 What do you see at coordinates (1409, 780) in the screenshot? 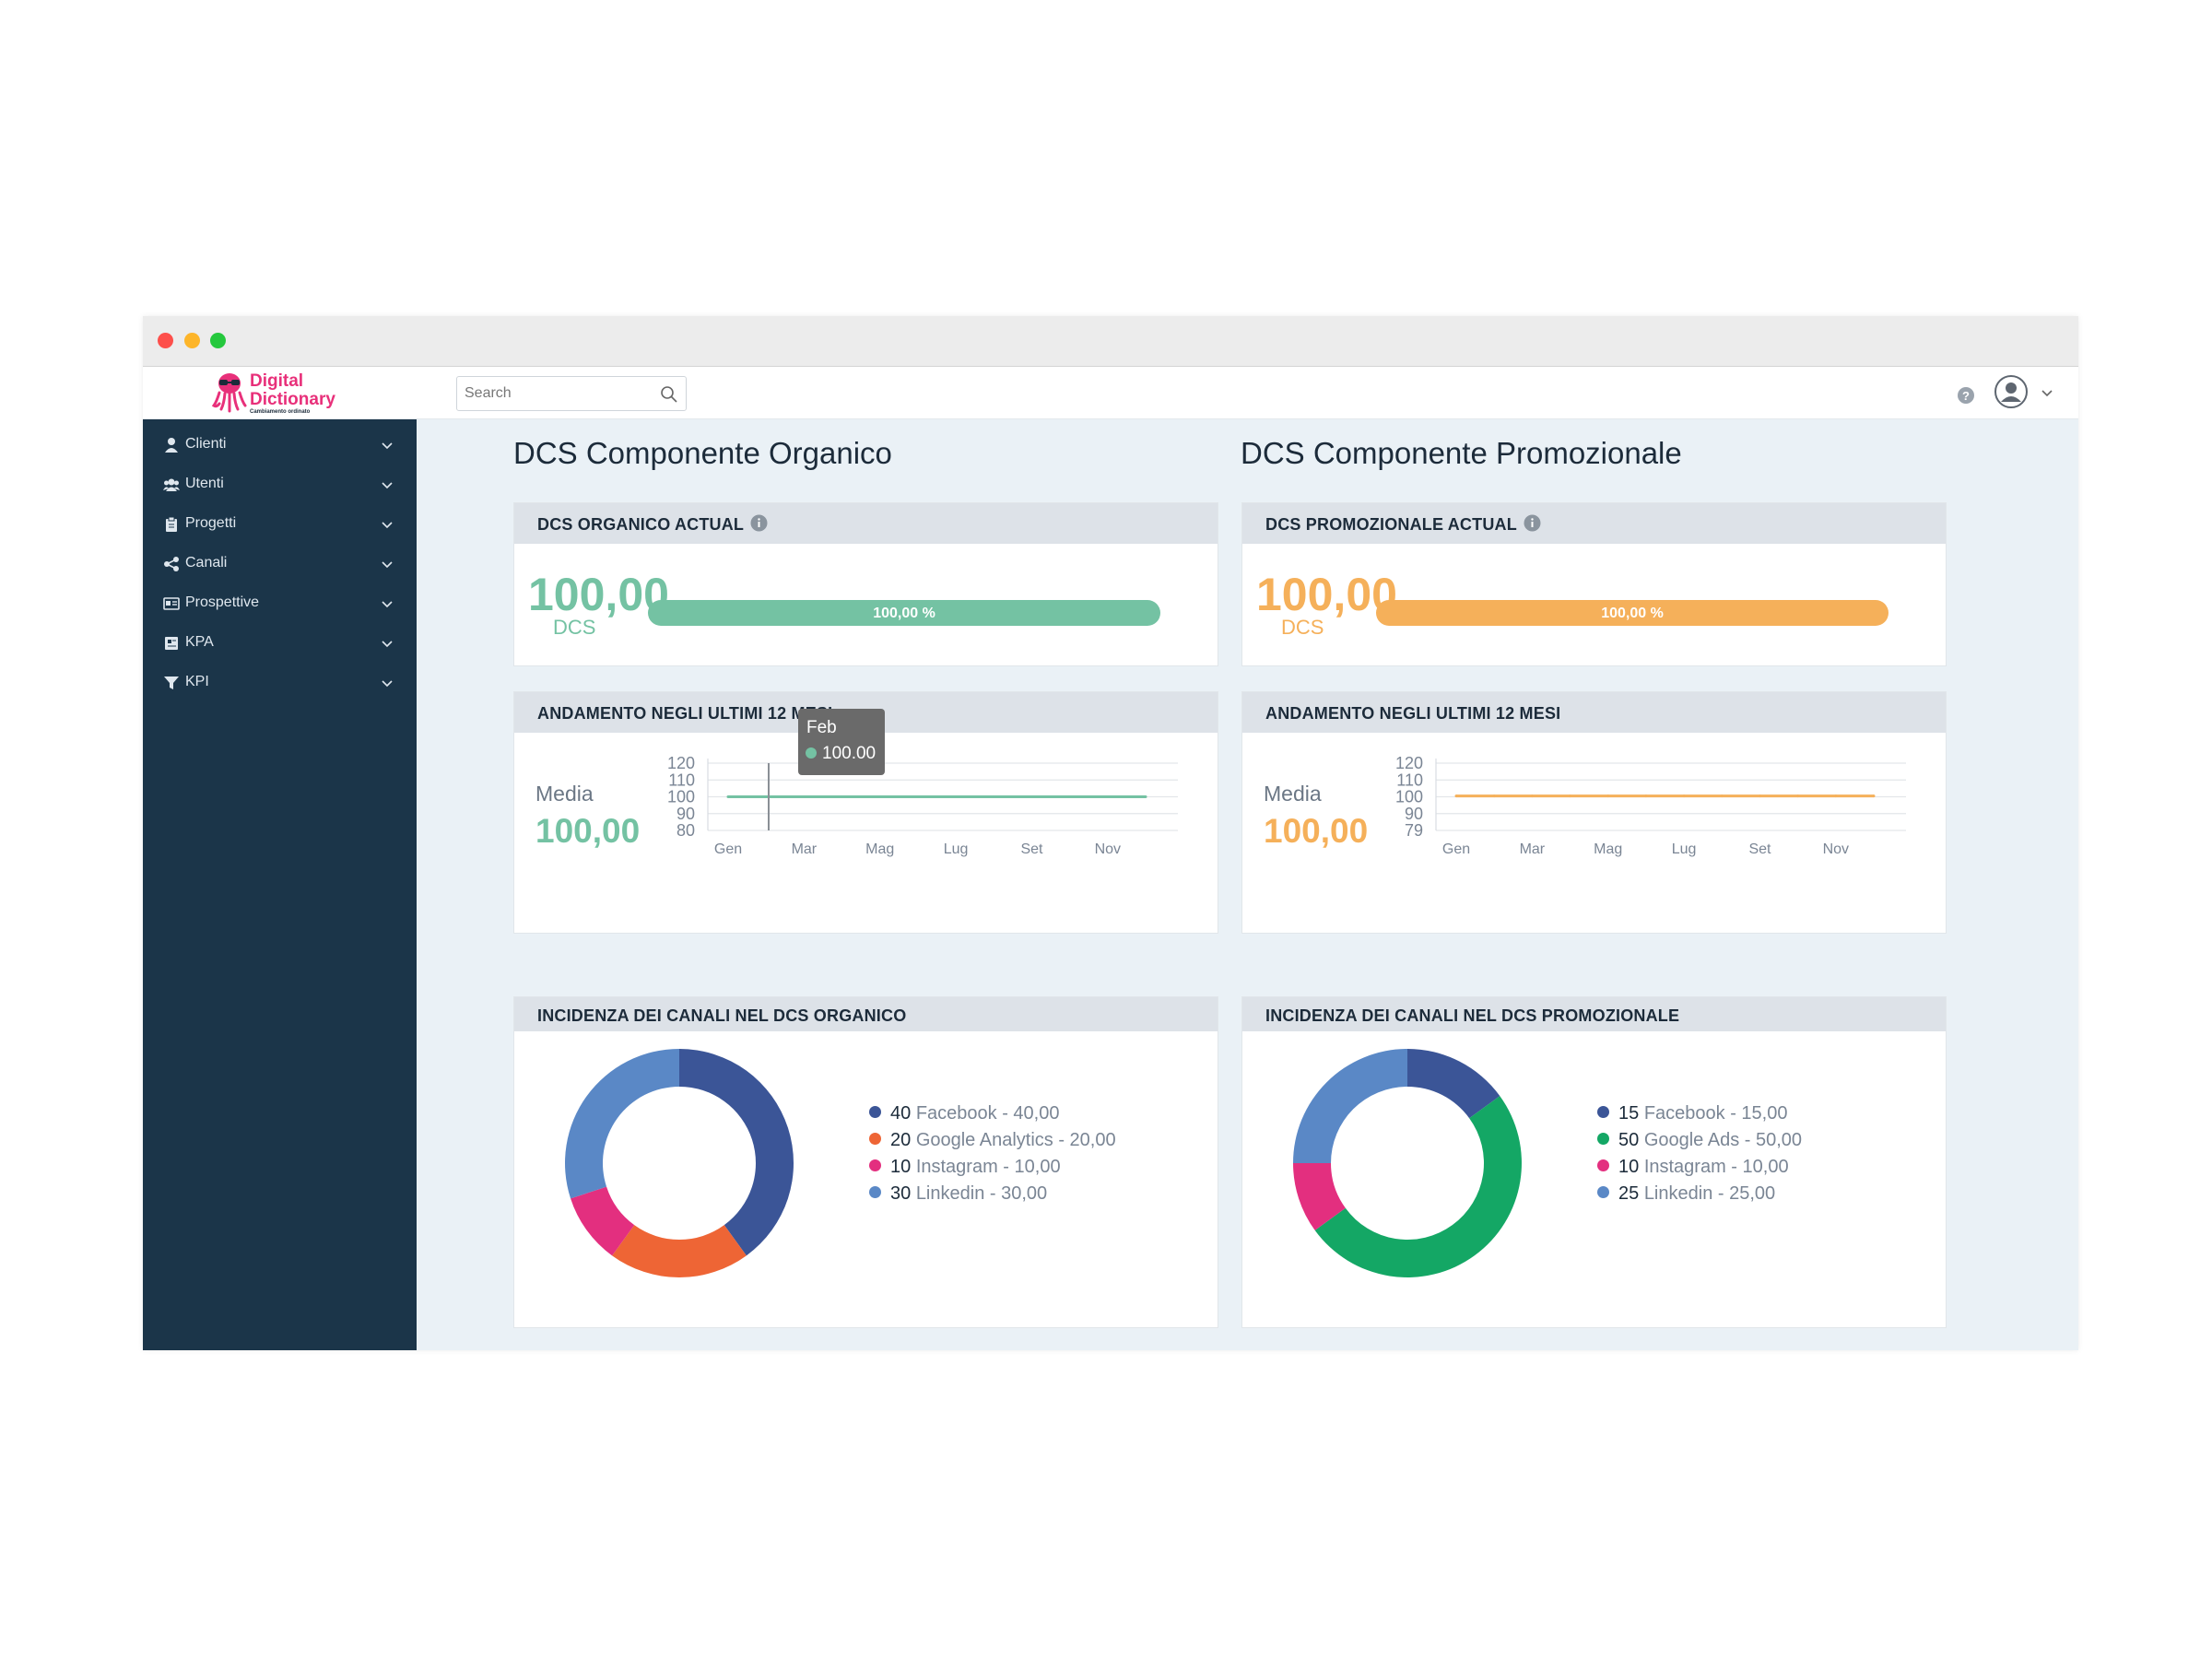
I see `promozionale-ytick-label: 110` at bounding box center [1409, 780].